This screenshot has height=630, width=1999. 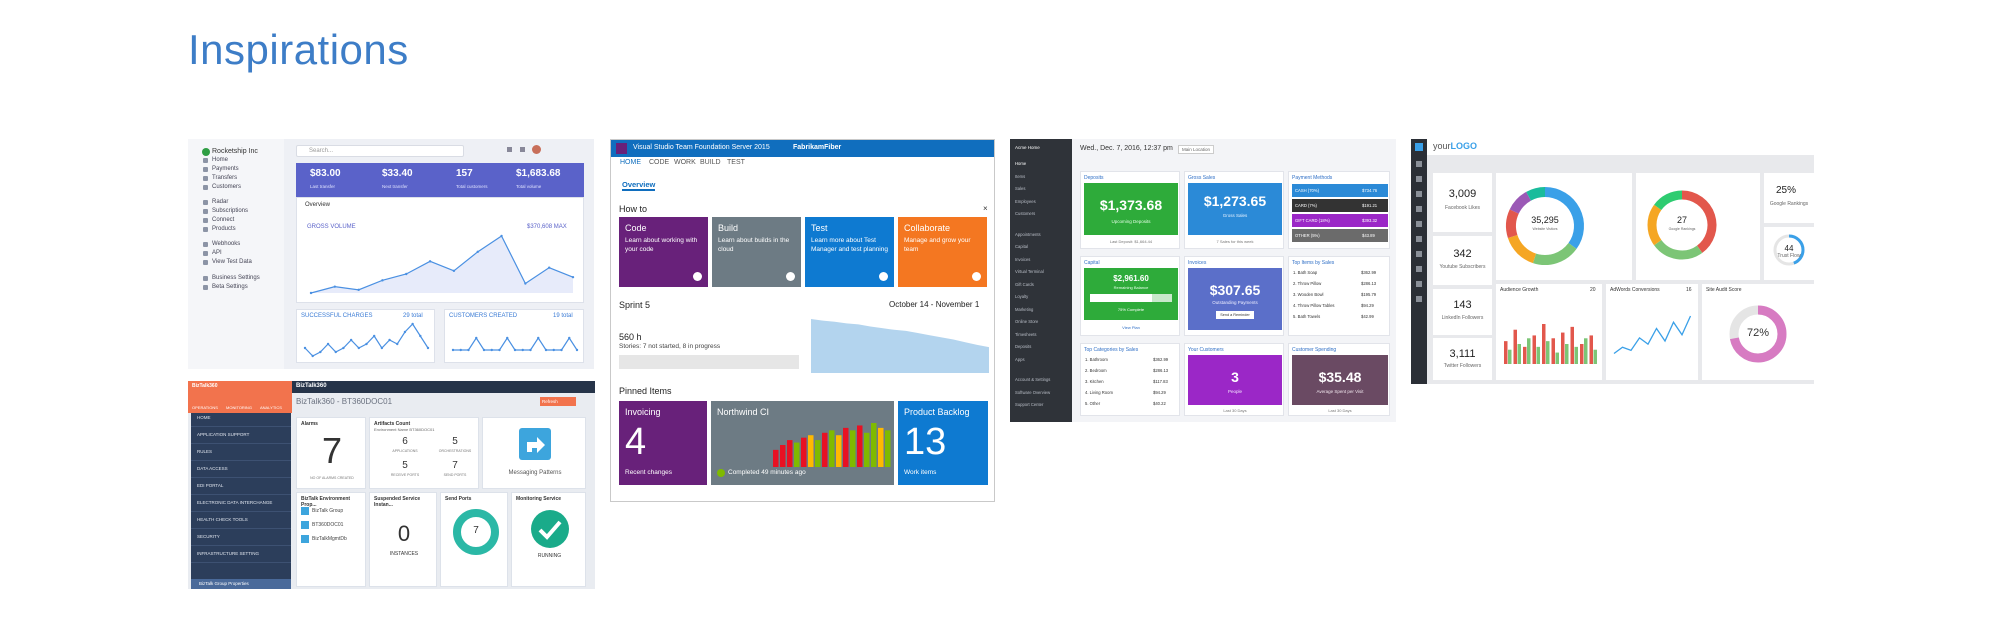 What do you see at coordinates (1023, 259) in the screenshot?
I see `sidebar-item: Invoices` at bounding box center [1023, 259].